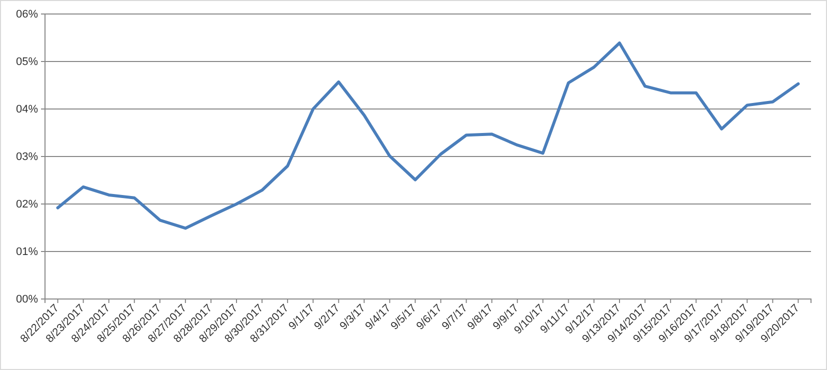 The height and width of the screenshot is (370, 827). I want to click on y-tick-label: 00%, so click(27, 300).